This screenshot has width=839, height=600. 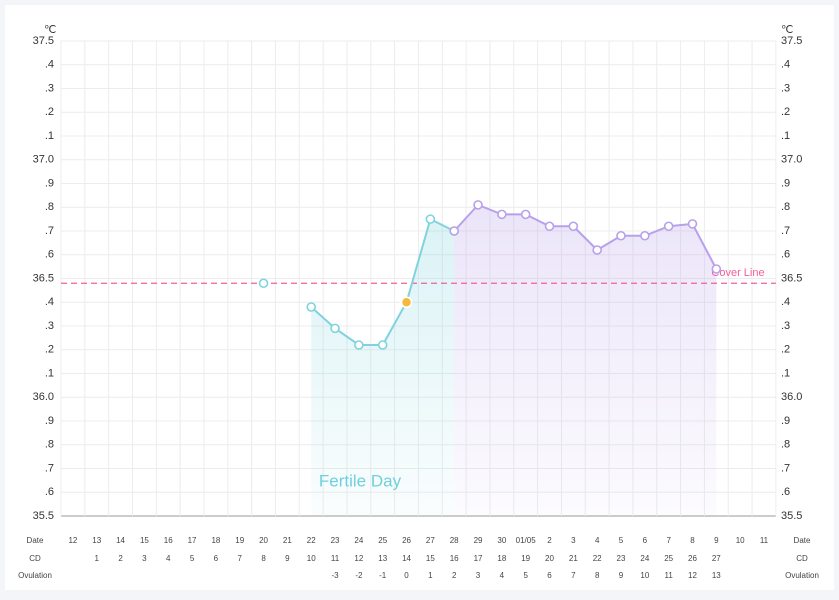 I want to click on categories-label: 7, so click(x=668, y=540).